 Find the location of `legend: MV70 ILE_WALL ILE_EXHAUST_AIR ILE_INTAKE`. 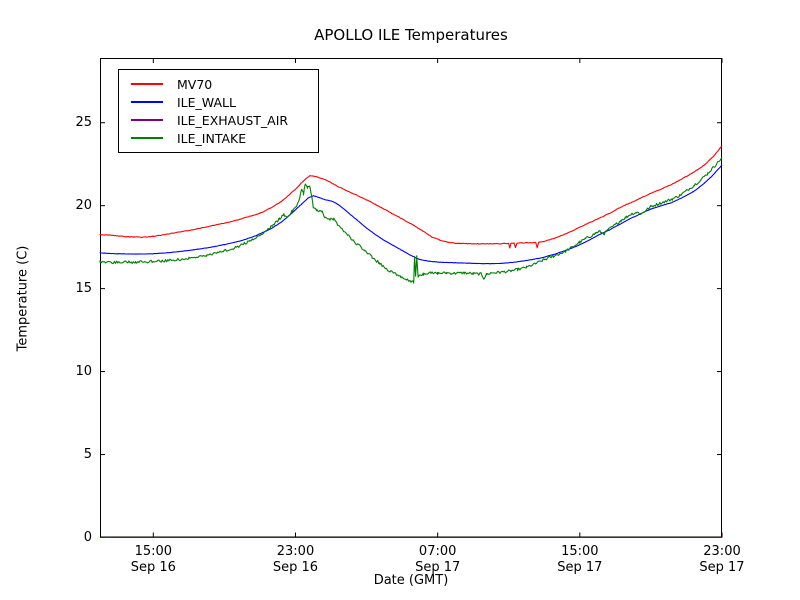

legend: MV70 ILE_WALL ILE_EXHAUST_AIR ILE_INTAKE is located at coordinates (218, 111).